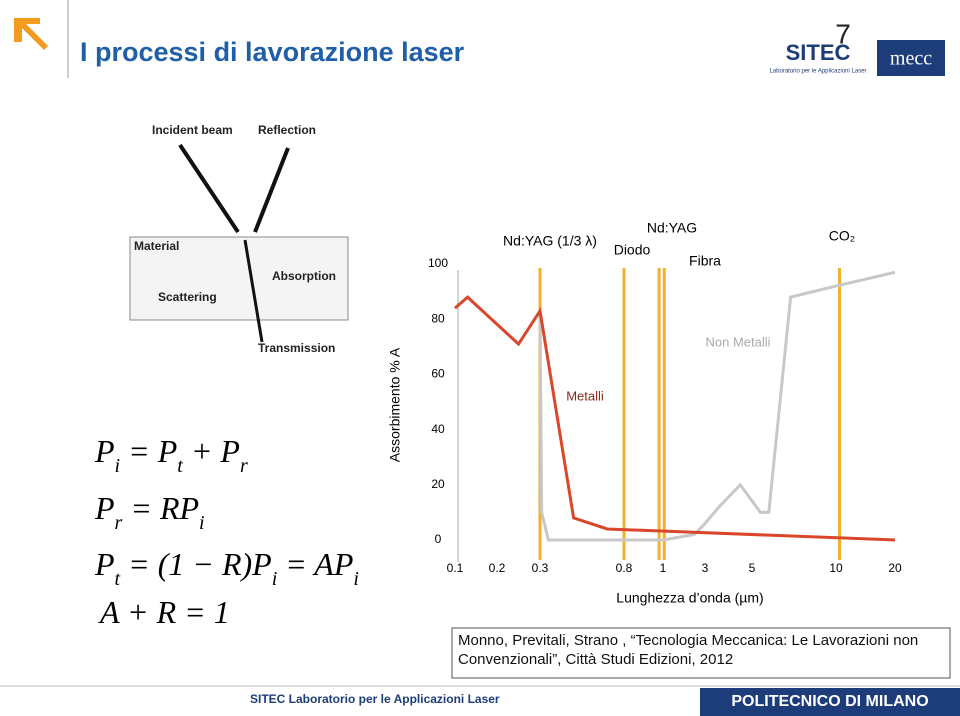 The width and height of the screenshot is (960, 716). I want to click on logo-arrow, so click(31, 34).